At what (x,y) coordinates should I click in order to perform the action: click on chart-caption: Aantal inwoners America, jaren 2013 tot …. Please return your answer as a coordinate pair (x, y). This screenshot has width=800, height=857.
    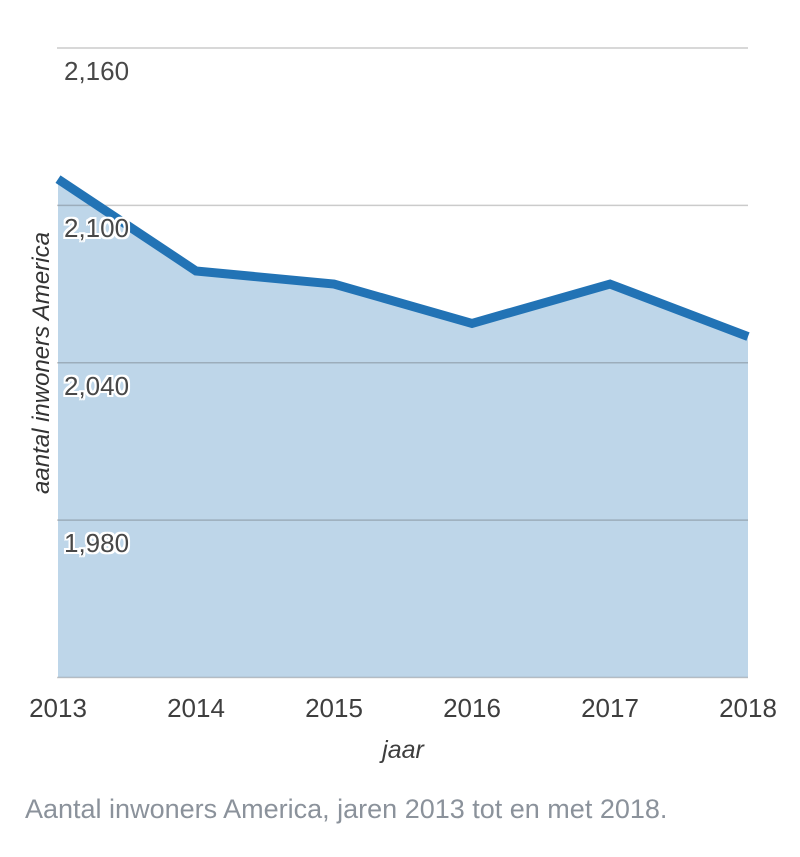
    Looking at the image, I should click on (346, 809).